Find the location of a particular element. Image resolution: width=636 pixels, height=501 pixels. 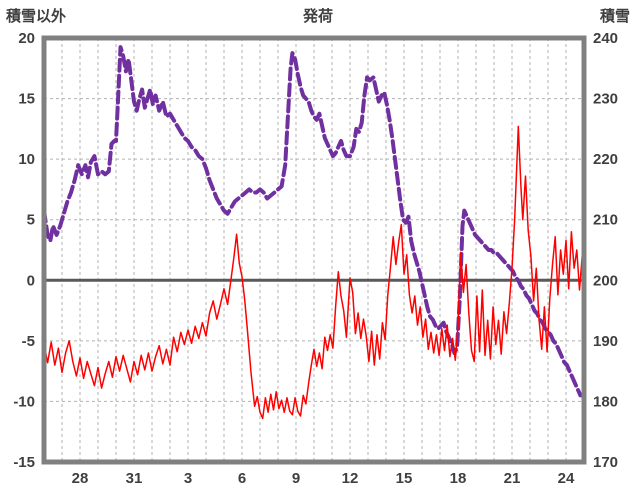

right-axis-tick-label: 170 is located at coordinates (605, 462).